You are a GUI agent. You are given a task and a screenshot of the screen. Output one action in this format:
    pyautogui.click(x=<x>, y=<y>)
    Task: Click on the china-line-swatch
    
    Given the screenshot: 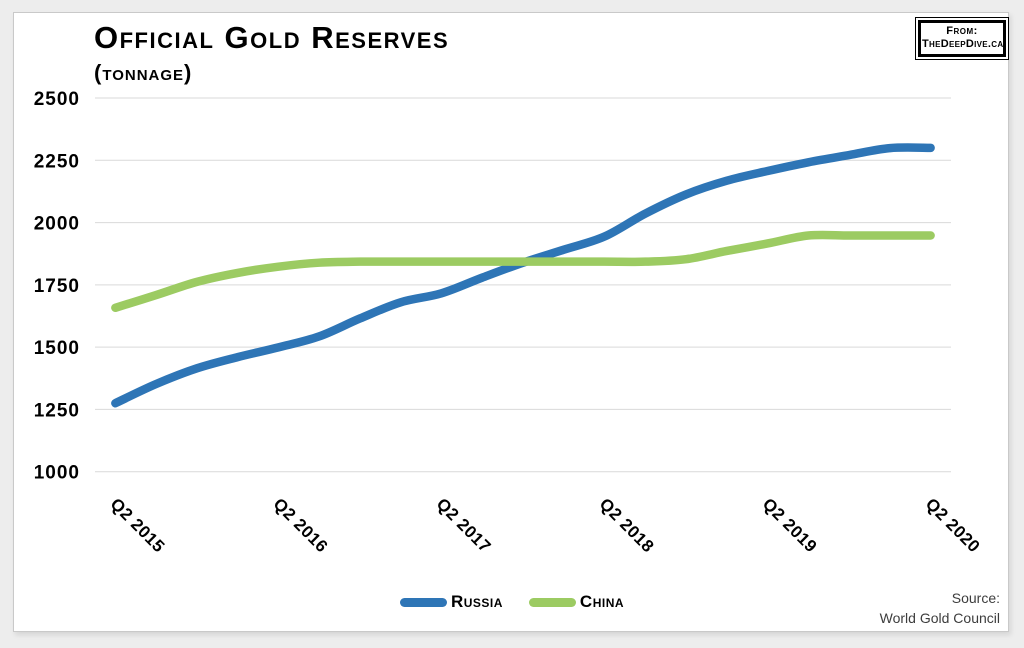 What is the action you would take?
    pyautogui.click(x=552, y=602)
    